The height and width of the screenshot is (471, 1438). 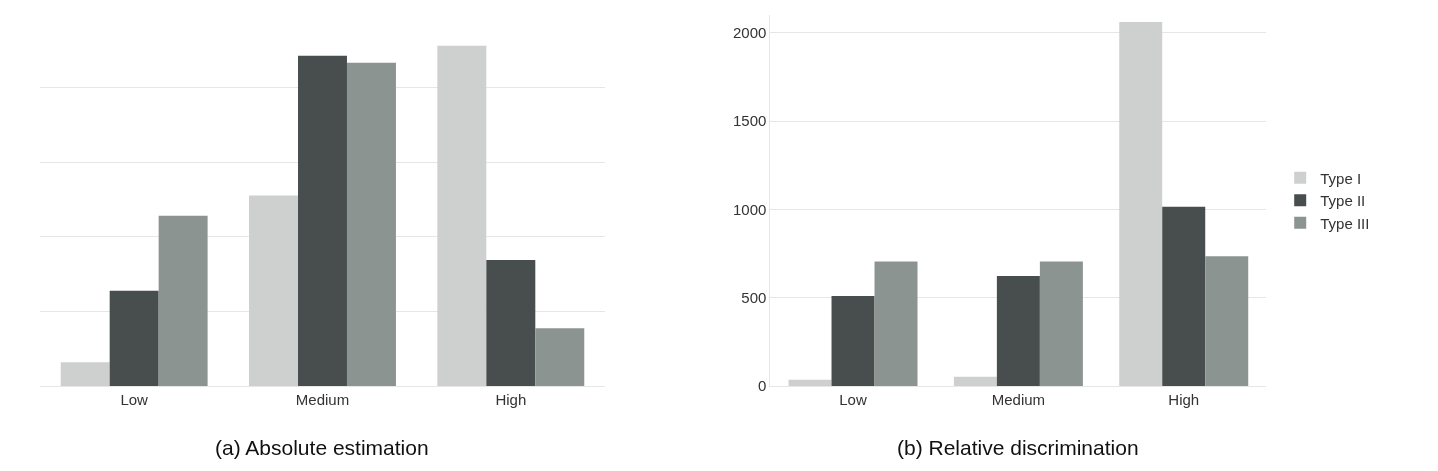 What do you see at coordinates (1341, 178) in the screenshot?
I see `legend-label: Type I` at bounding box center [1341, 178].